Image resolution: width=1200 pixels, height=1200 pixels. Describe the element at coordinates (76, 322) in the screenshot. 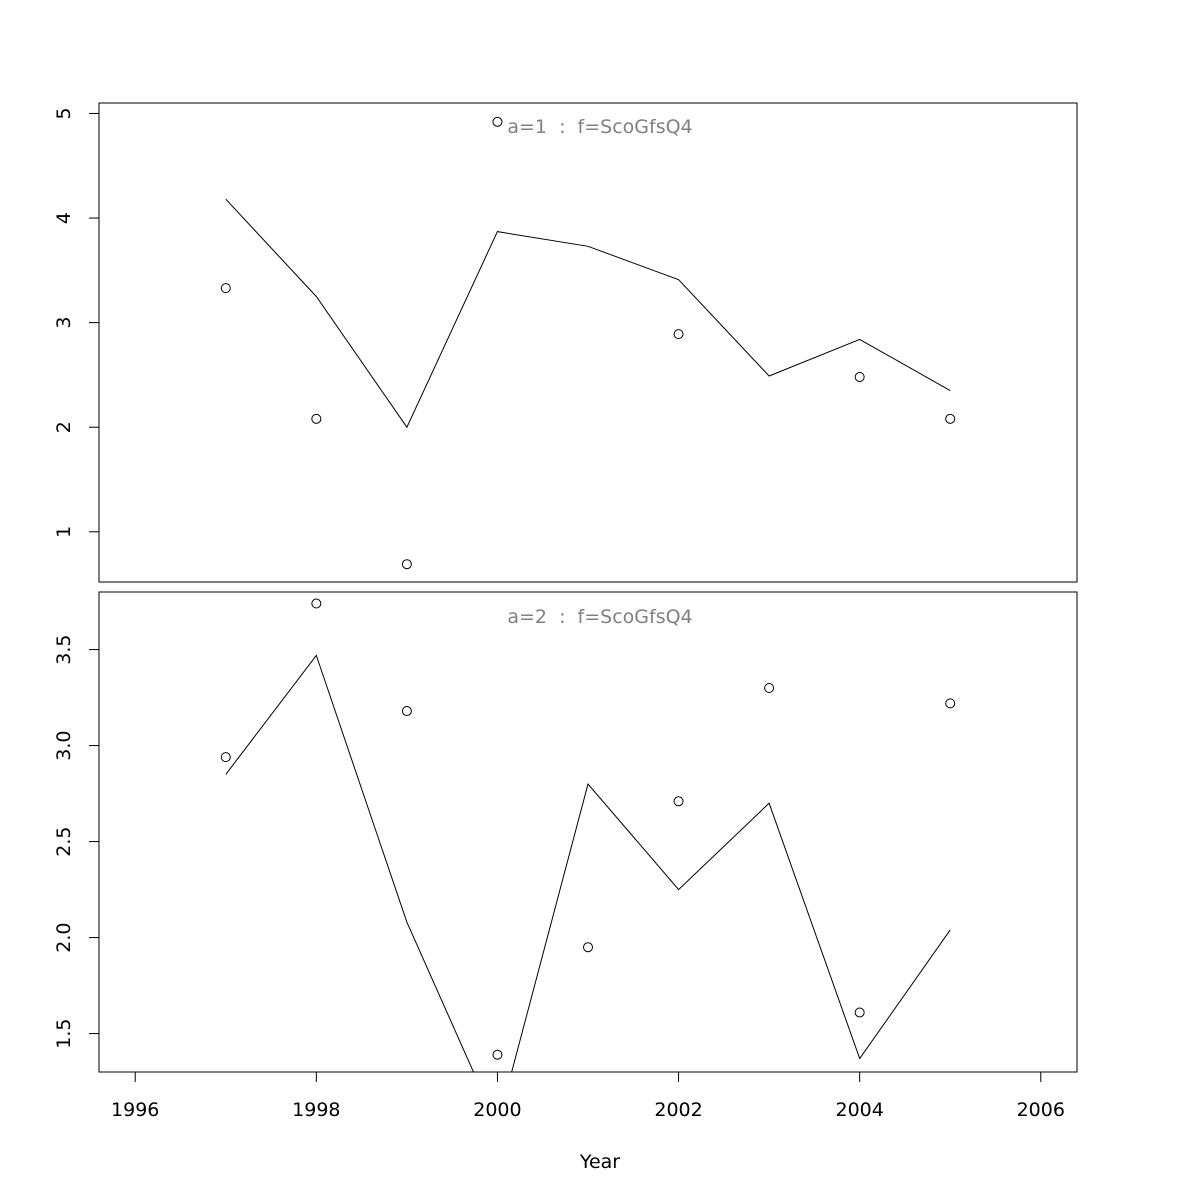

I see `y-axis: 1 2 3 4 5` at that location.